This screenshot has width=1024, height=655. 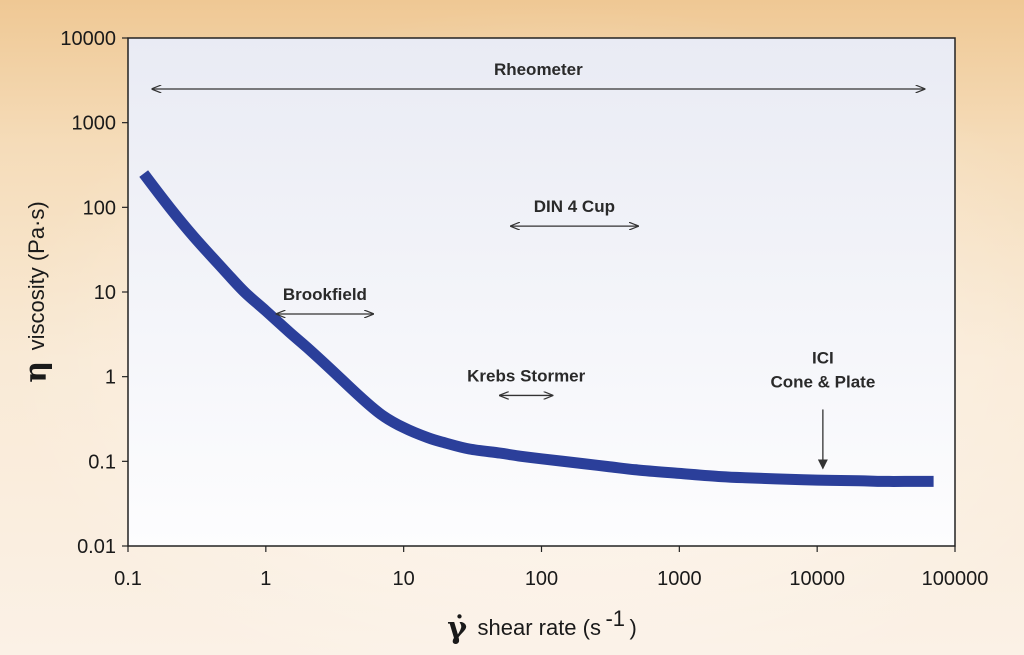 What do you see at coordinates (88, 39) in the screenshot?
I see `y-tick-label: 10000` at bounding box center [88, 39].